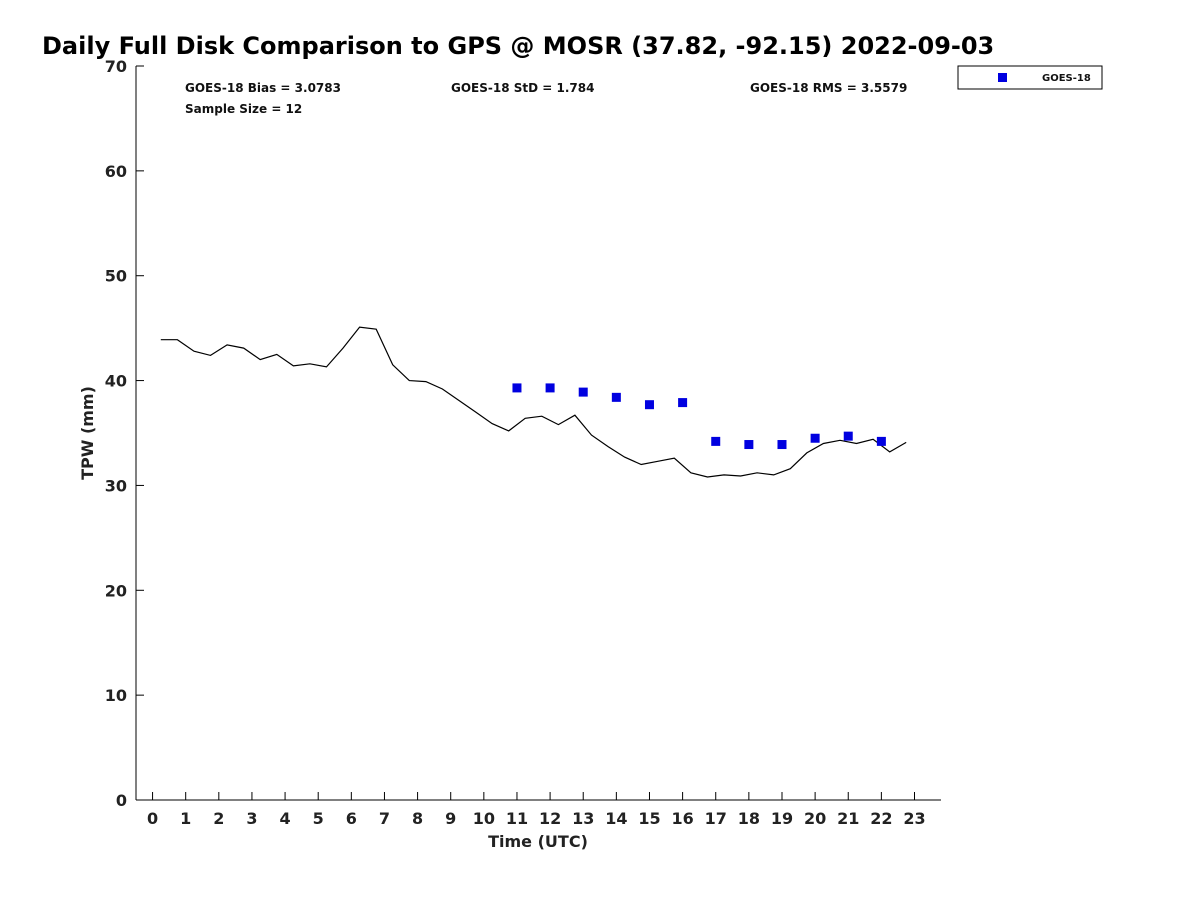  Describe the element at coordinates (87, 433) in the screenshot. I see `y-axis-label: TPW (mm)` at that location.